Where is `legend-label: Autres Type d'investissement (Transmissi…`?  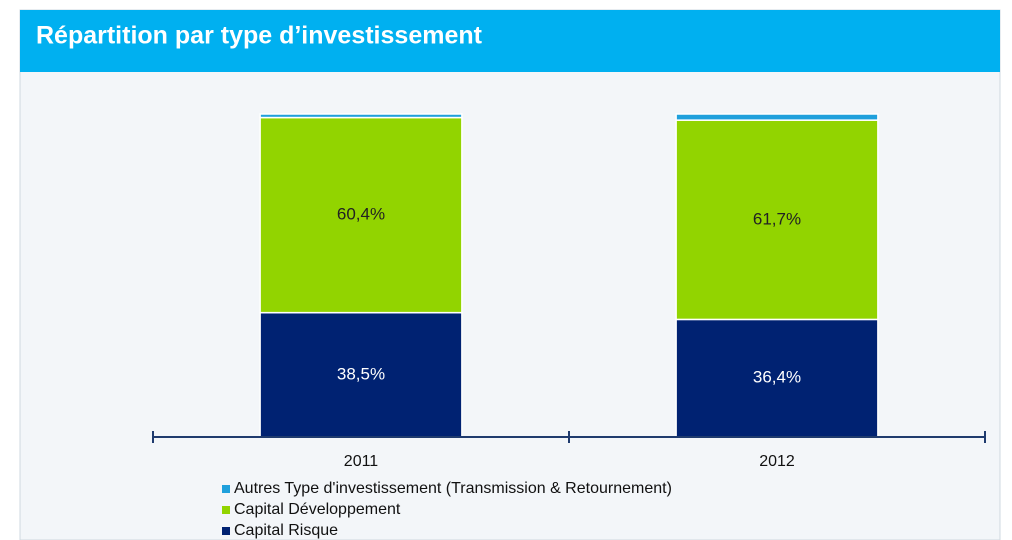 legend-label: Autres Type d'investissement (Transmissi… is located at coordinates (453, 488).